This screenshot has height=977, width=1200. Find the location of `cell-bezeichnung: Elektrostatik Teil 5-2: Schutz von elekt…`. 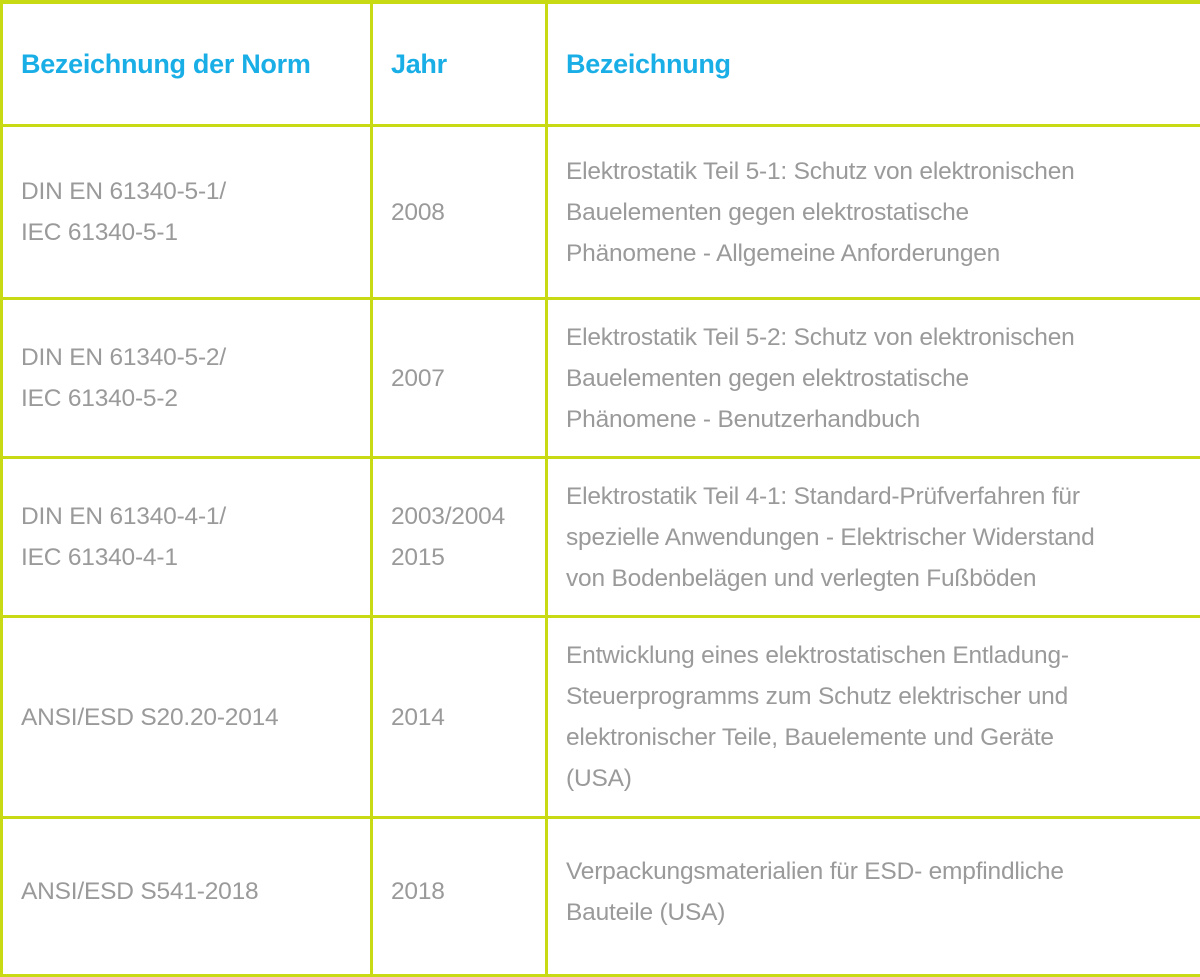

cell-bezeichnung: Elektrostatik Teil 5-2: Schutz von elekt… is located at coordinates (873, 378).